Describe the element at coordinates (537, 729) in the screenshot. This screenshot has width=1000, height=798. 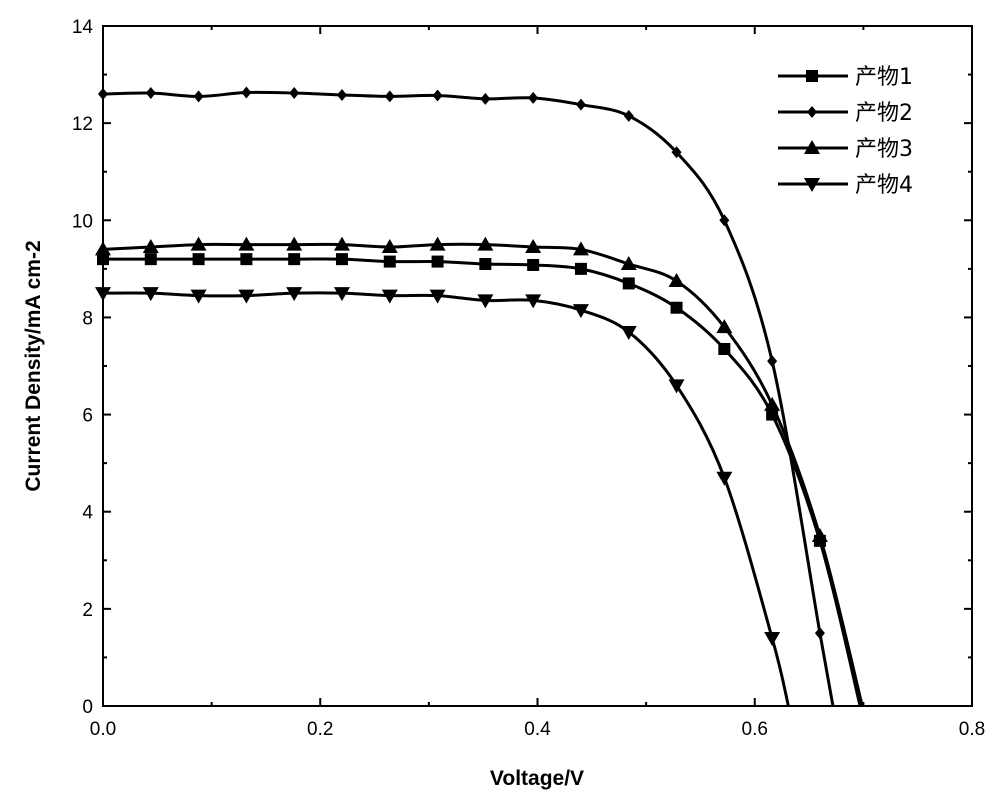
I see `x-tick-label: 0.4` at that location.